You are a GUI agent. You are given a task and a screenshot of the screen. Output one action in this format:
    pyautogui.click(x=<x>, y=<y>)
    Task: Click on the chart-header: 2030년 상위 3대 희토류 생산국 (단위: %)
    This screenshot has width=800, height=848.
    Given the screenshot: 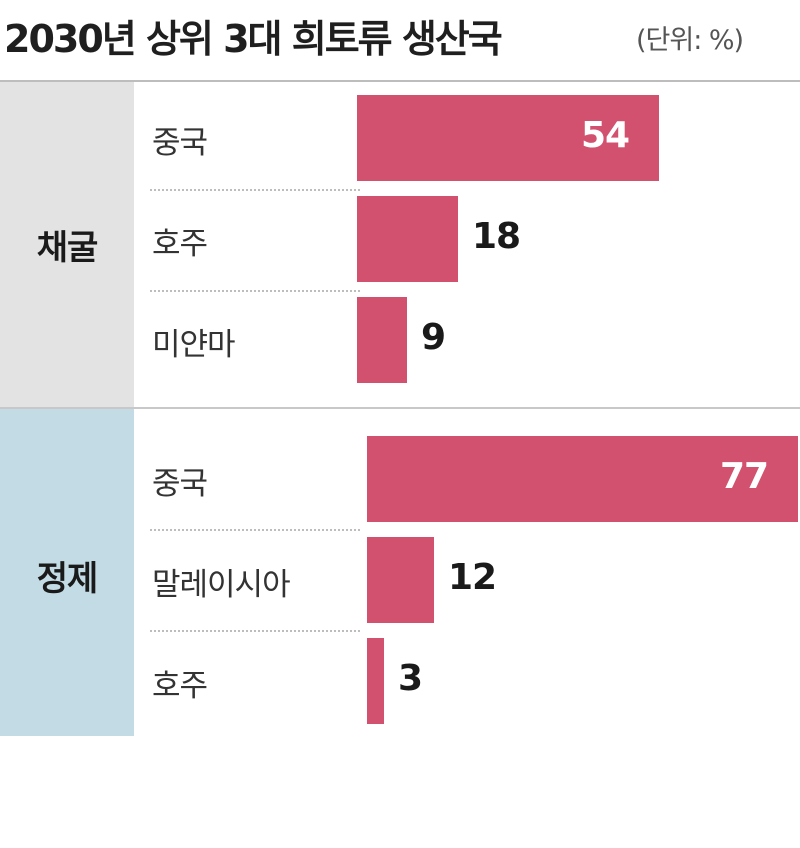 What is the action you would take?
    pyautogui.click(x=400, y=35)
    